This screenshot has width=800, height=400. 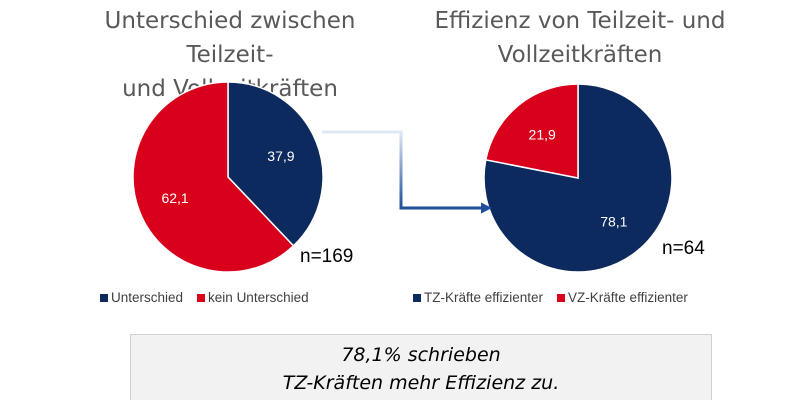 I want to click on data-label-right-0: 78,1, so click(x=613, y=222).